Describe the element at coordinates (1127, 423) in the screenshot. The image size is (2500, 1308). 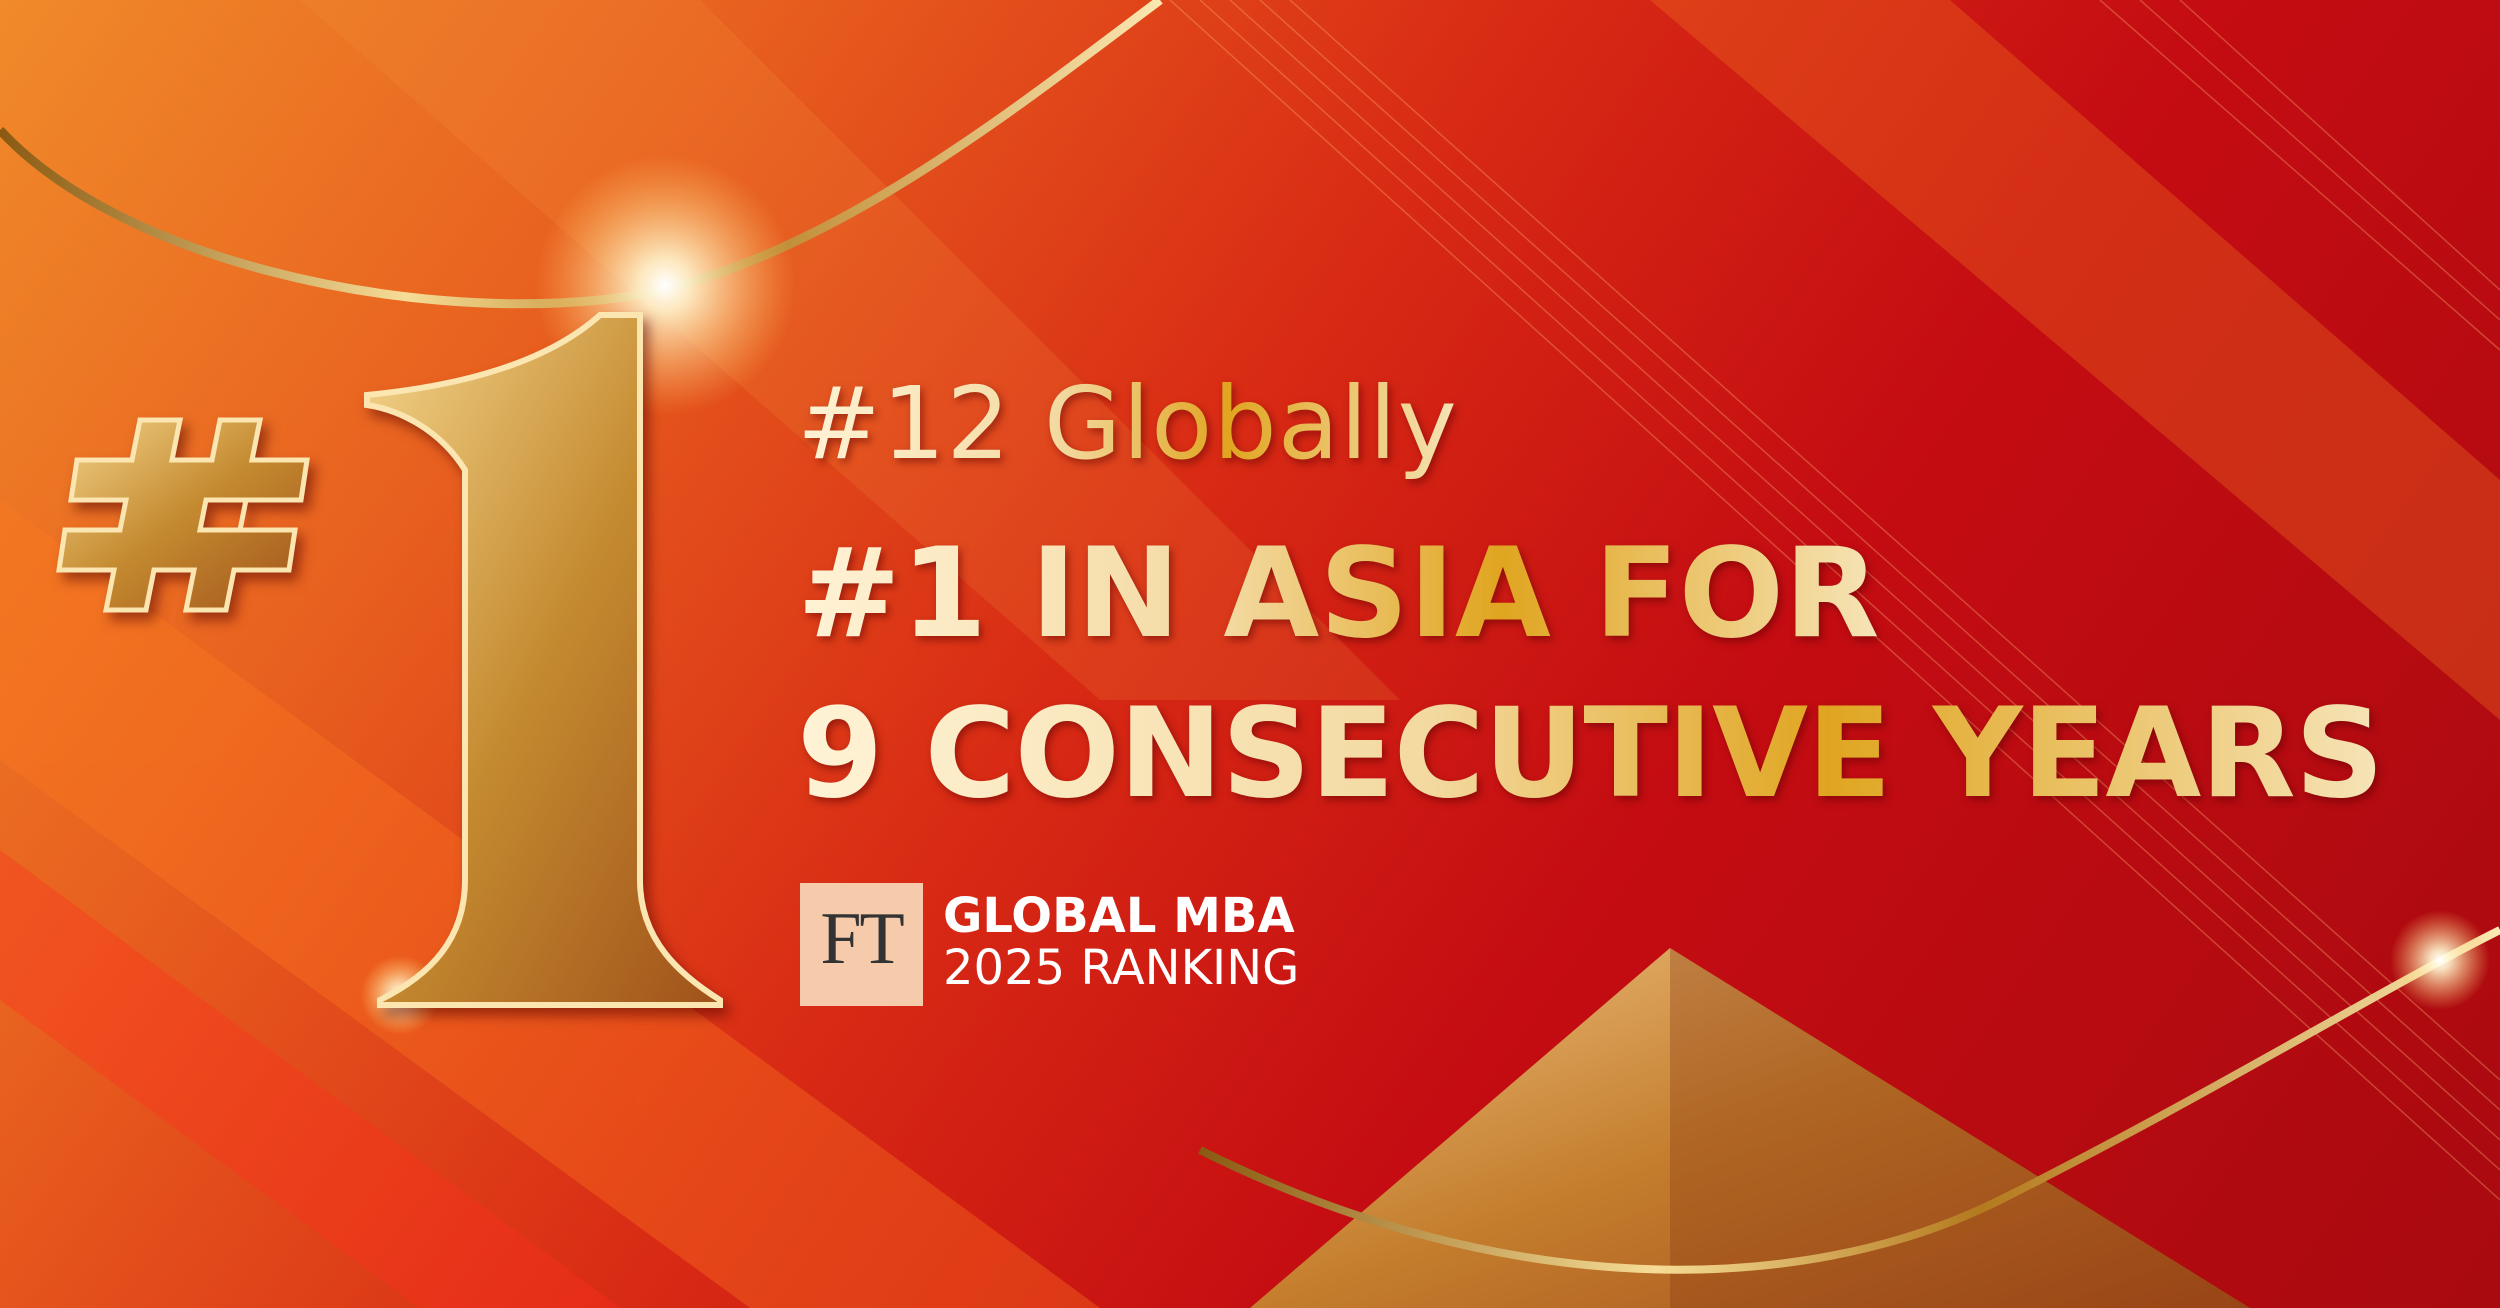
I see `global-rank-text: #12 Globally` at that location.